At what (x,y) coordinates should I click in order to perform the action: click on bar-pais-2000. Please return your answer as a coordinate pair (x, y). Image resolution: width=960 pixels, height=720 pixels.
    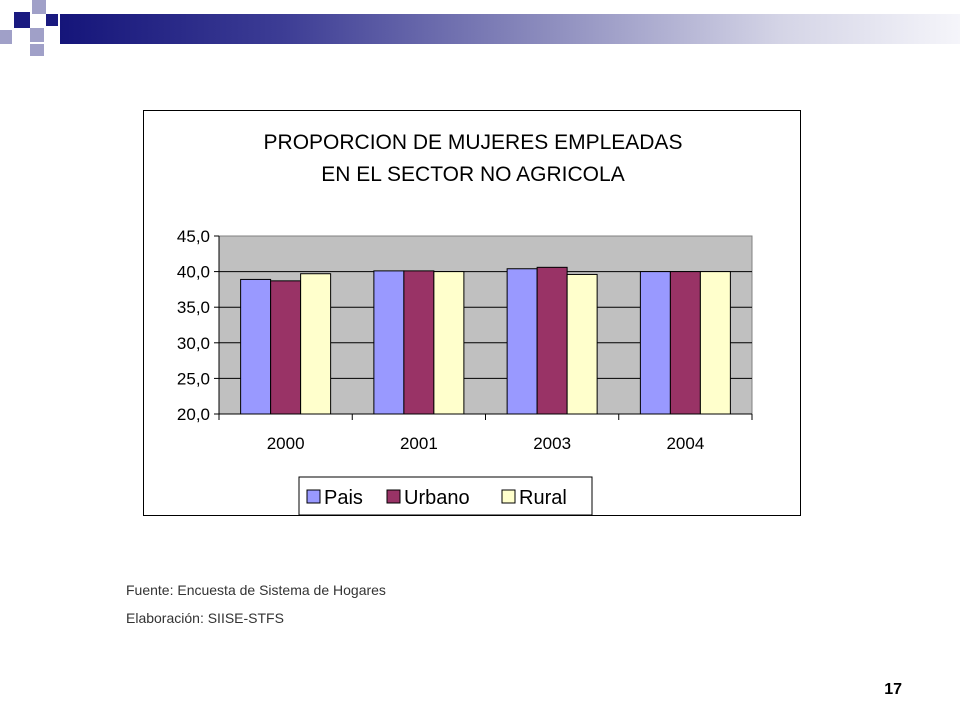
    Looking at the image, I should click on (256, 346).